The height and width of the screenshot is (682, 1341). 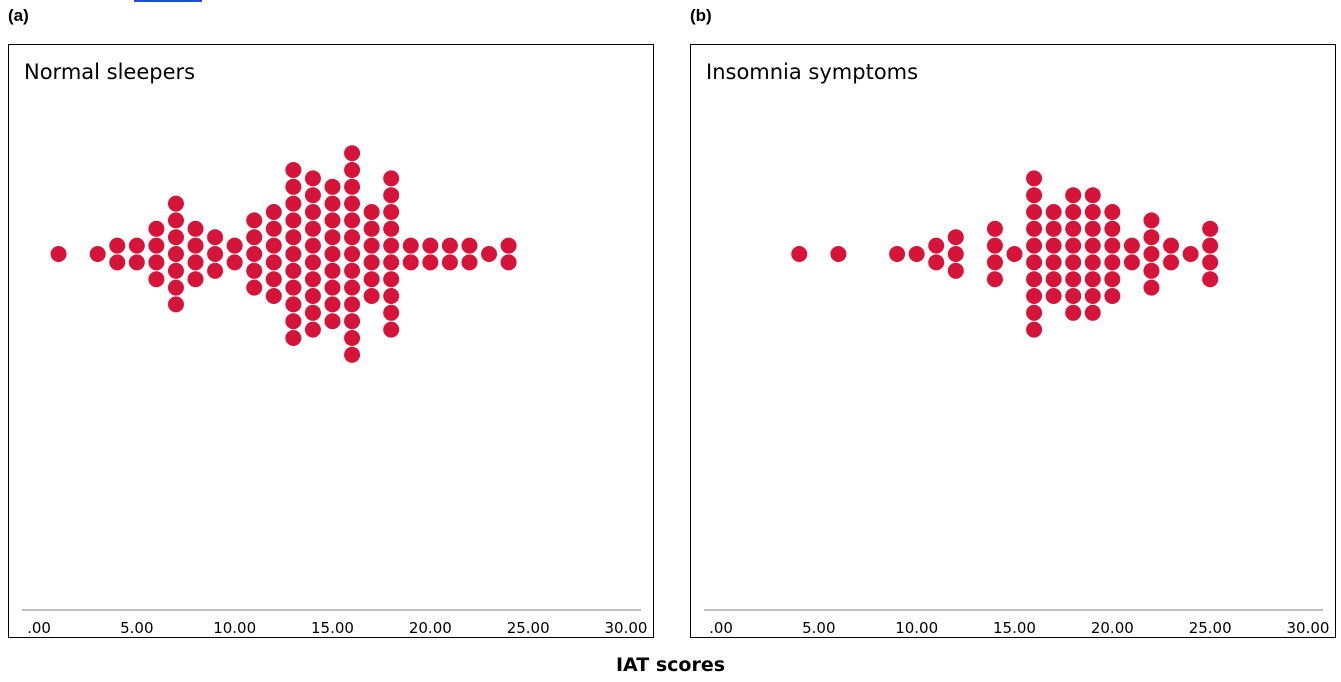 What do you see at coordinates (1308, 627) in the screenshot?
I see `panel-b-x-tick-label: 30.00` at bounding box center [1308, 627].